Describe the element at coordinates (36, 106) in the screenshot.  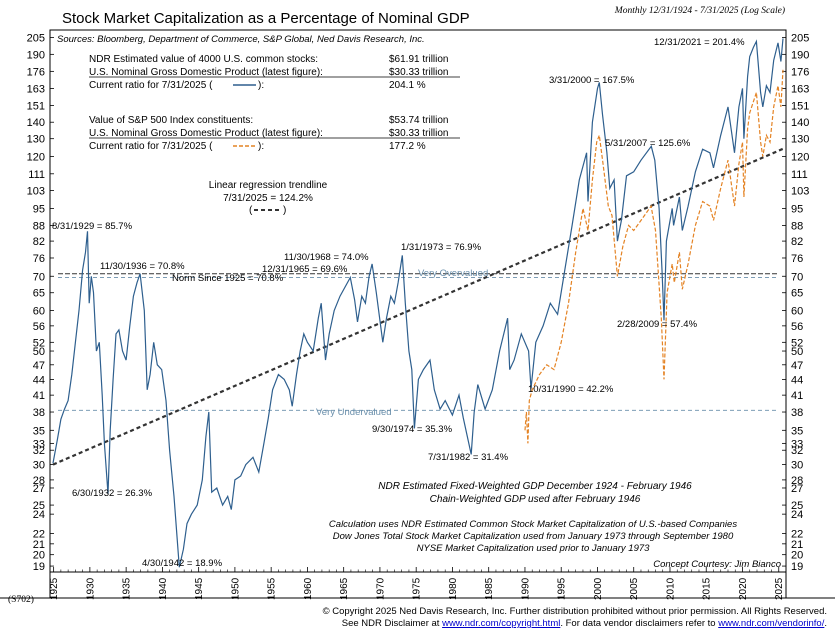
I see `y-tick-label-left: 151` at that location.